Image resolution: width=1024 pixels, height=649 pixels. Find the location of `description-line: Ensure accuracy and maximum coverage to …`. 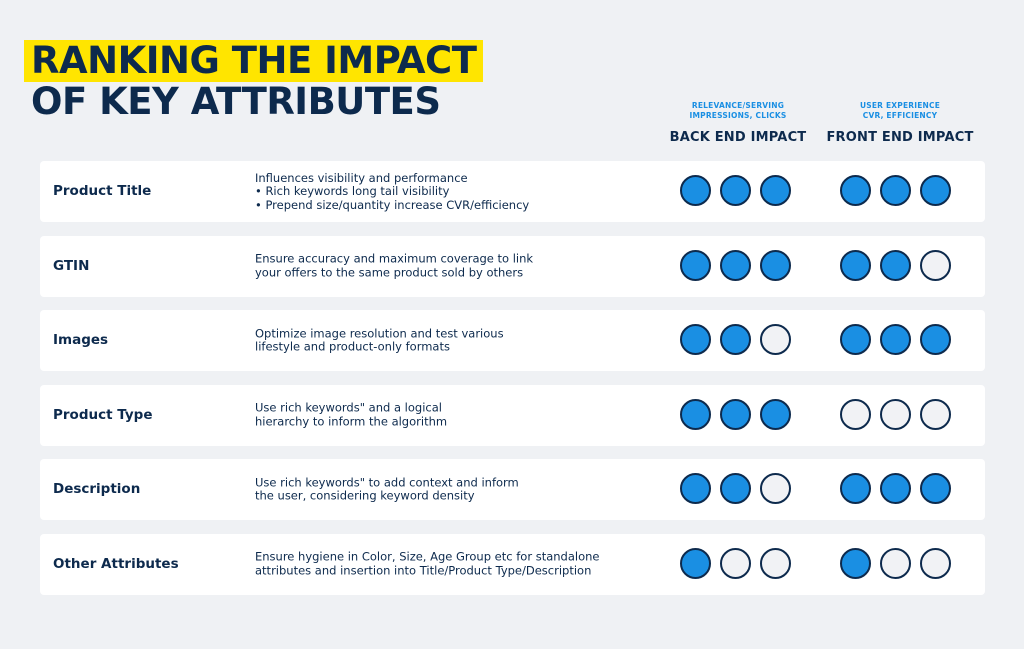

description-line: Ensure accuracy and maximum coverage to … is located at coordinates (394, 258).